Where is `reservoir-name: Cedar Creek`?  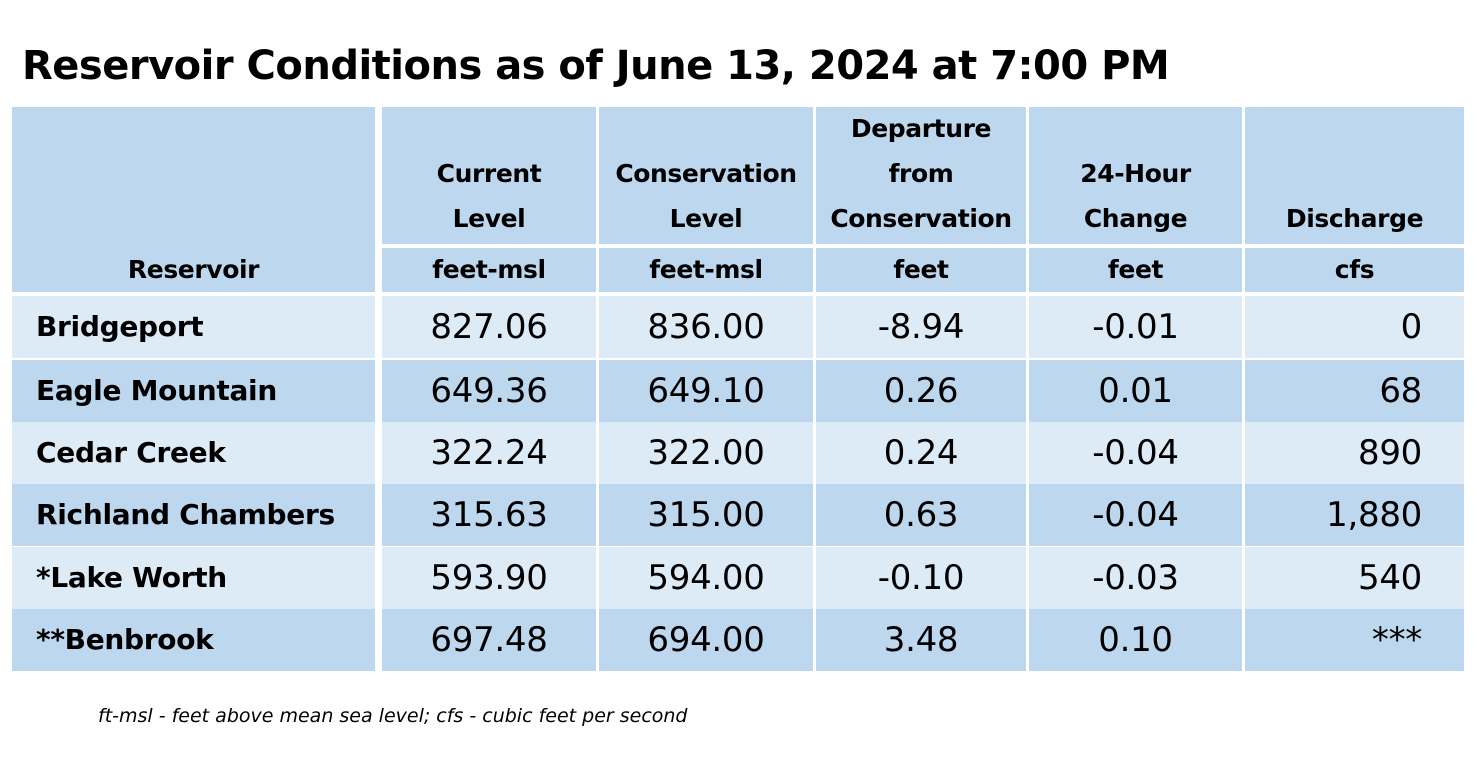 reservoir-name: Cedar Creek is located at coordinates (193, 453).